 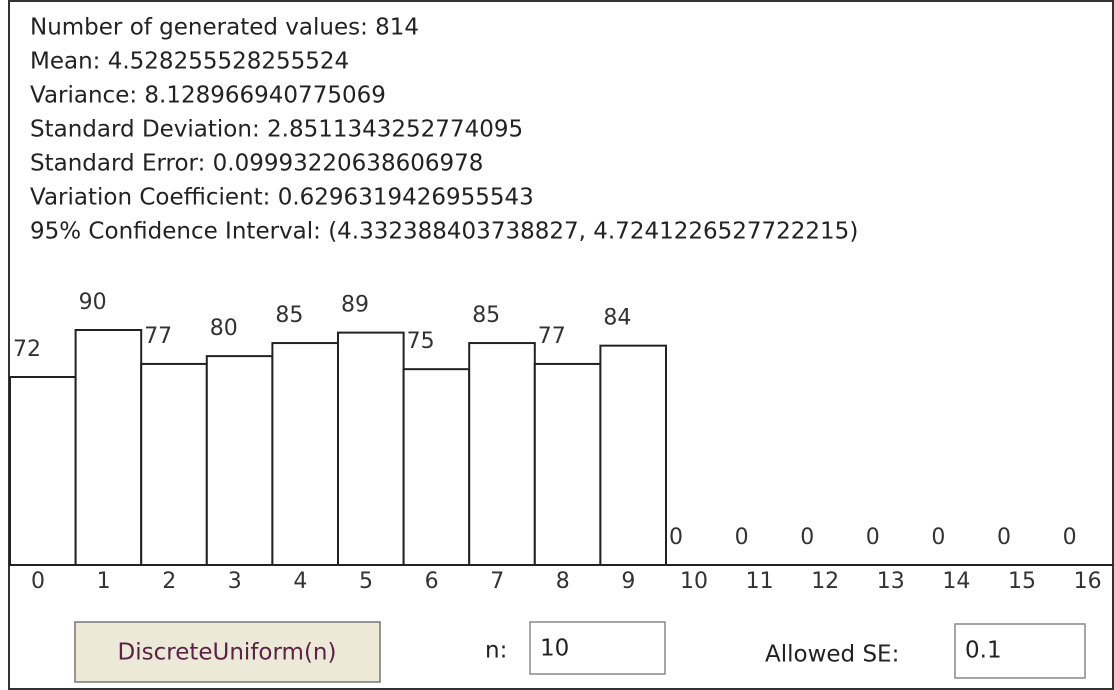 I want to click on x-tick-label: 13, so click(x=891, y=581).